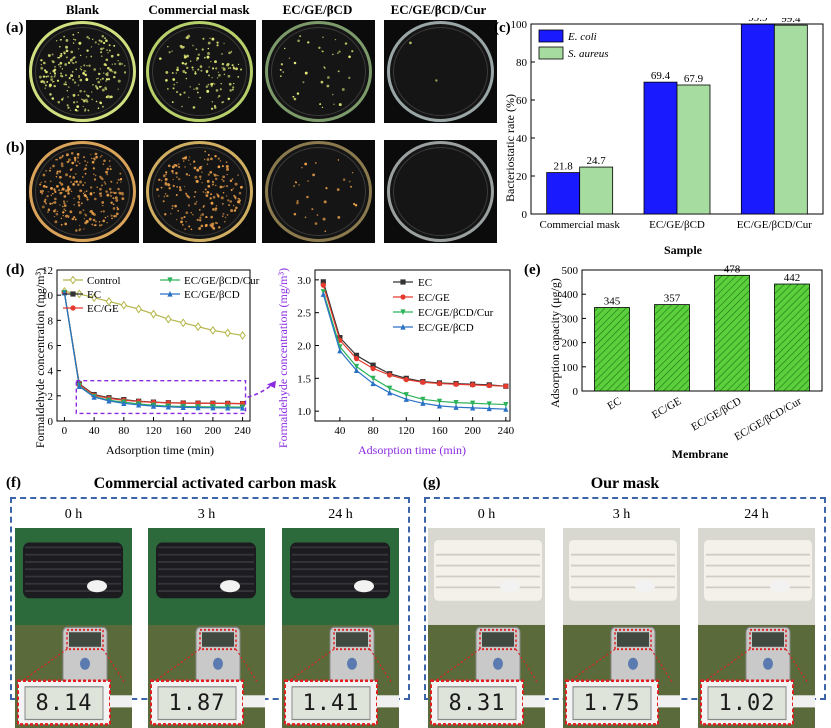 The image size is (831, 728). What do you see at coordinates (15, 270) in the screenshot?
I see `panel-label-d: (d)` at bounding box center [15, 270].